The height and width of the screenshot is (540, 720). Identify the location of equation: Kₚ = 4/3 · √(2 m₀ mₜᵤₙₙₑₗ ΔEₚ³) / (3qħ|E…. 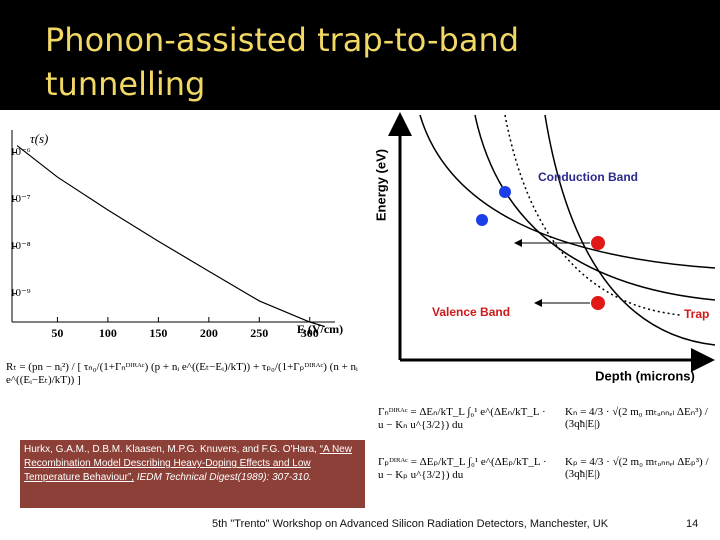
(637, 468).